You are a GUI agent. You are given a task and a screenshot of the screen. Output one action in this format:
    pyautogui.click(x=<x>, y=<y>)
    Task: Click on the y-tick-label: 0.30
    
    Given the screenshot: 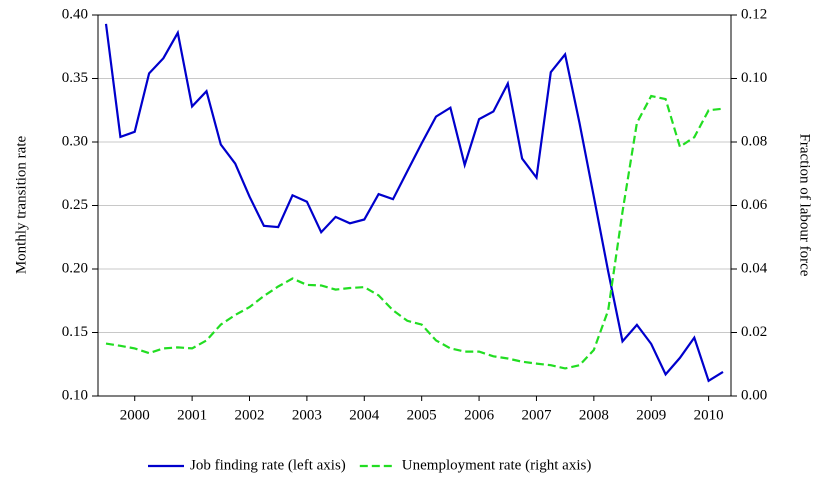 What is the action you would take?
    pyautogui.click(x=75, y=141)
    